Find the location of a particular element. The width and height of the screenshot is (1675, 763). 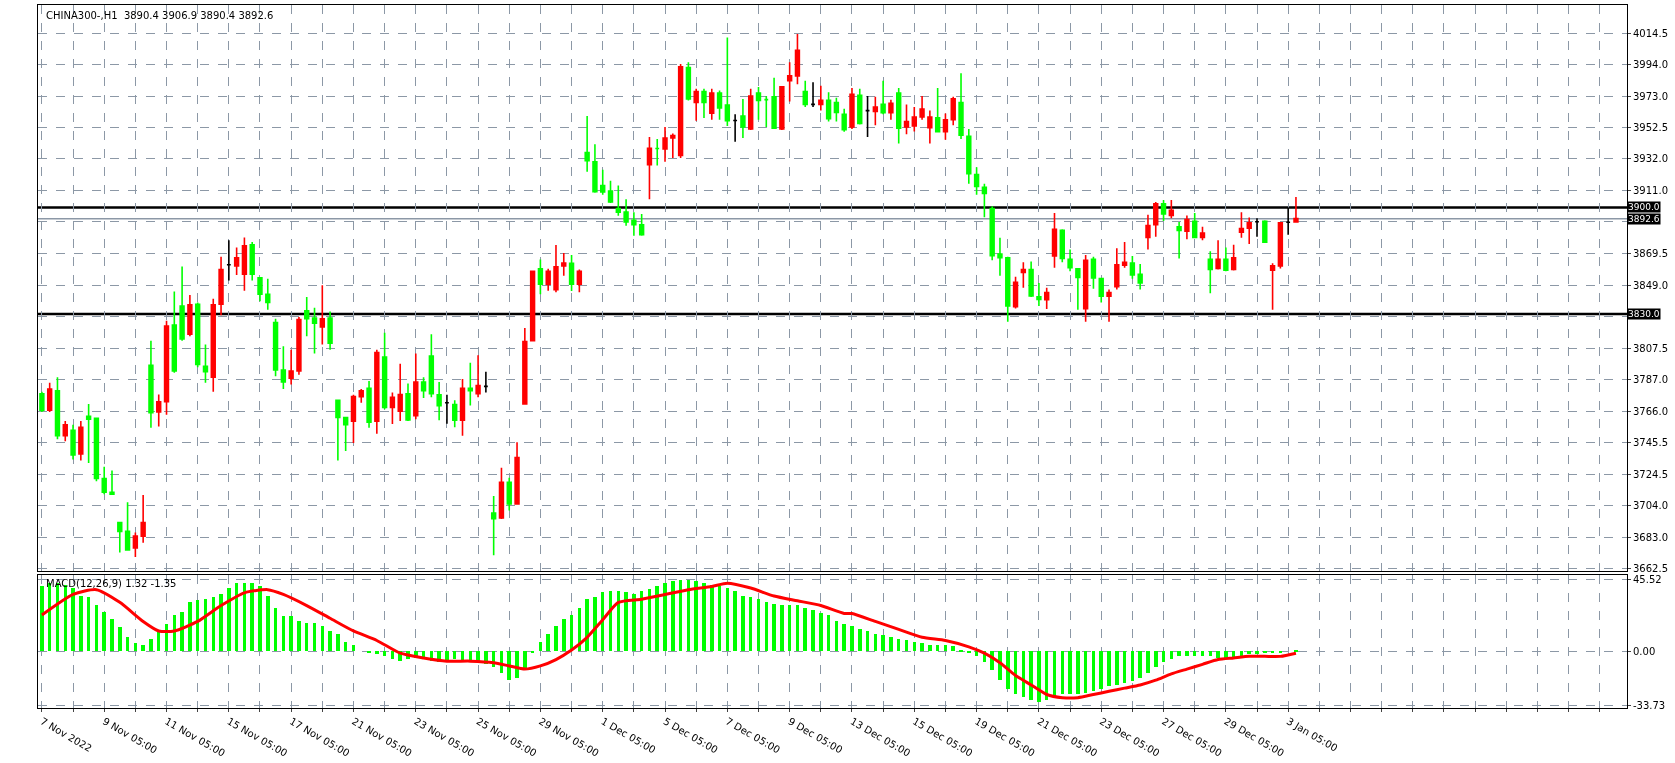

y-tick-label: 3787.0 is located at coordinates (1650, 379).